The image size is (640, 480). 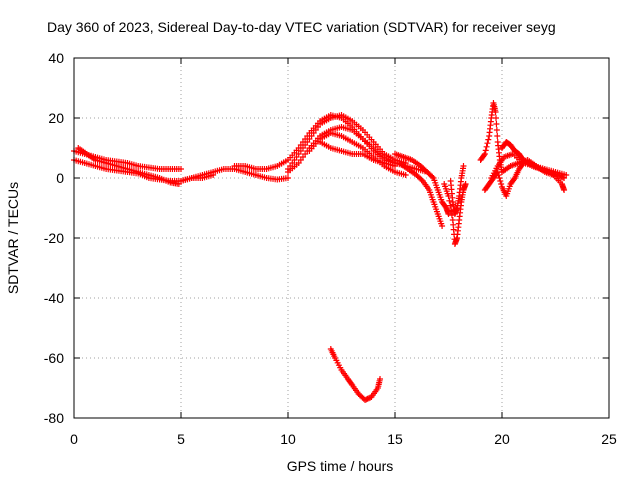 I want to click on series-arc-o, so click(x=491, y=137).